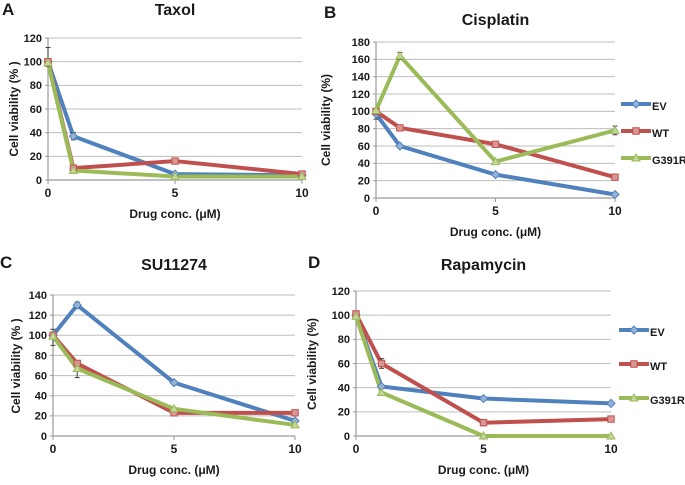 Image resolution: width=685 pixels, height=485 pixels. What do you see at coordinates (165, 373) in the screenshot?
I see `plot-area-su11274: 0 20 40 60 80 100 120 140 0 5 10` at bounding box center [165, 373].